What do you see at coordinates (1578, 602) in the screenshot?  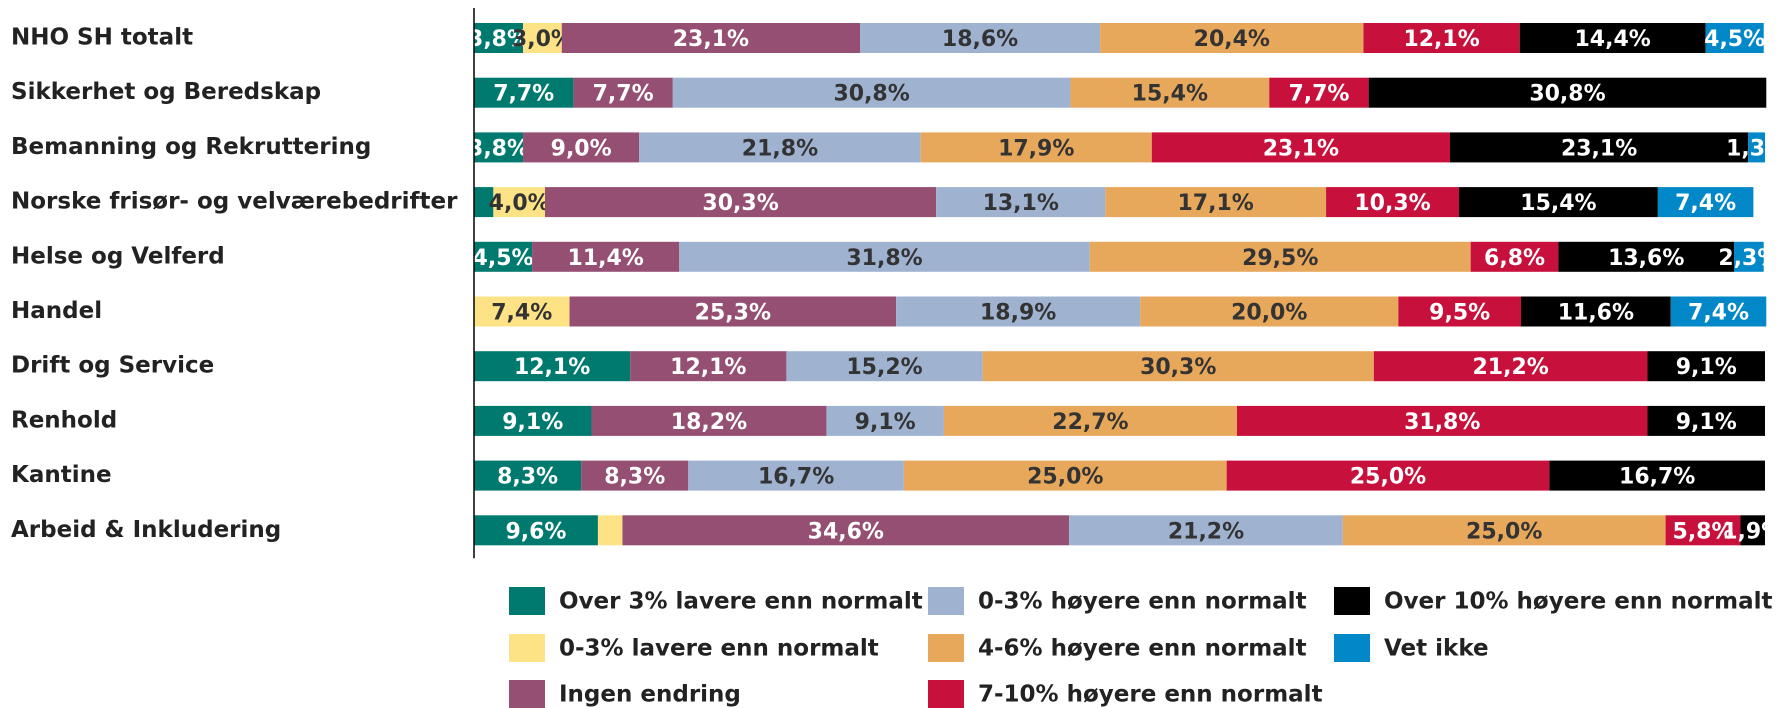 I see `legend-label: Over 10% høyere enn normalt` at bounding box center [1578, 602].